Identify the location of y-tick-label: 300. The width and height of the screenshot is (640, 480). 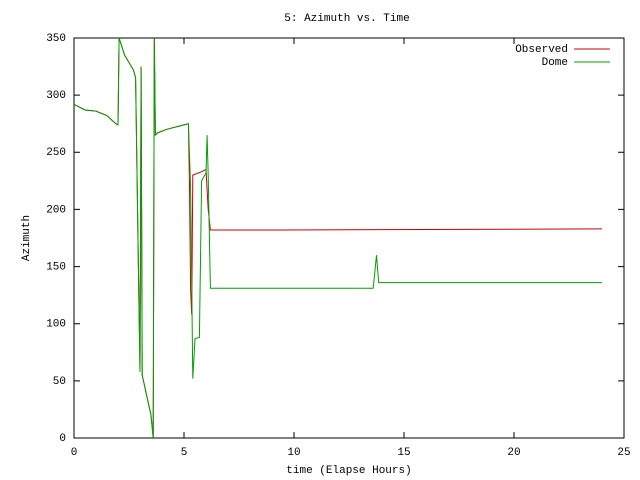
(56, 96).